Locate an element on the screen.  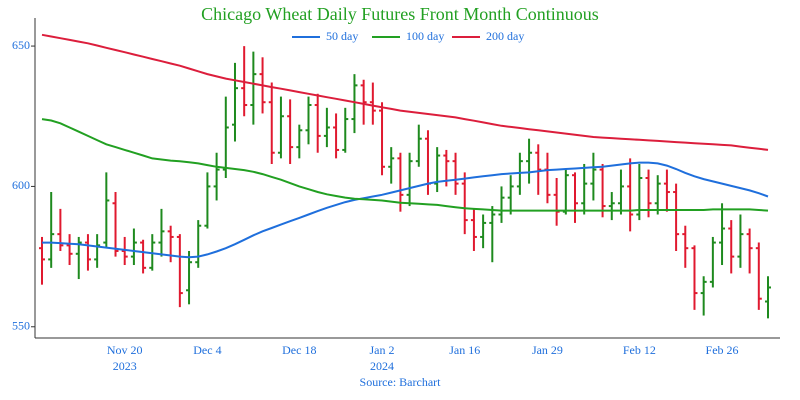
x-year-label: 2023 is located at coordinates (125, 366).